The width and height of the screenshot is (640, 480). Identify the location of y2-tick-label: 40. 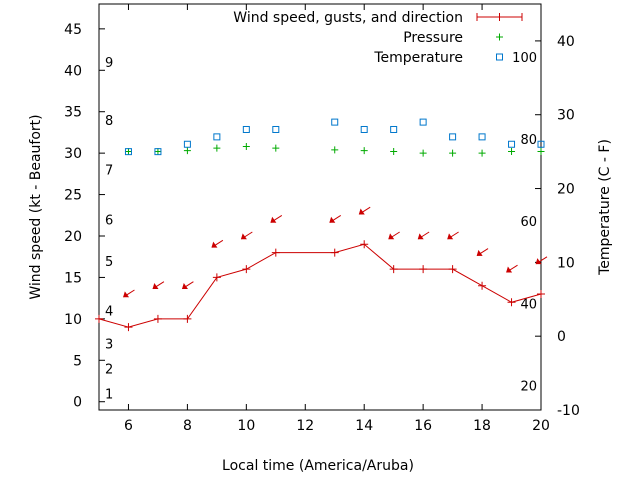
(566, 42).